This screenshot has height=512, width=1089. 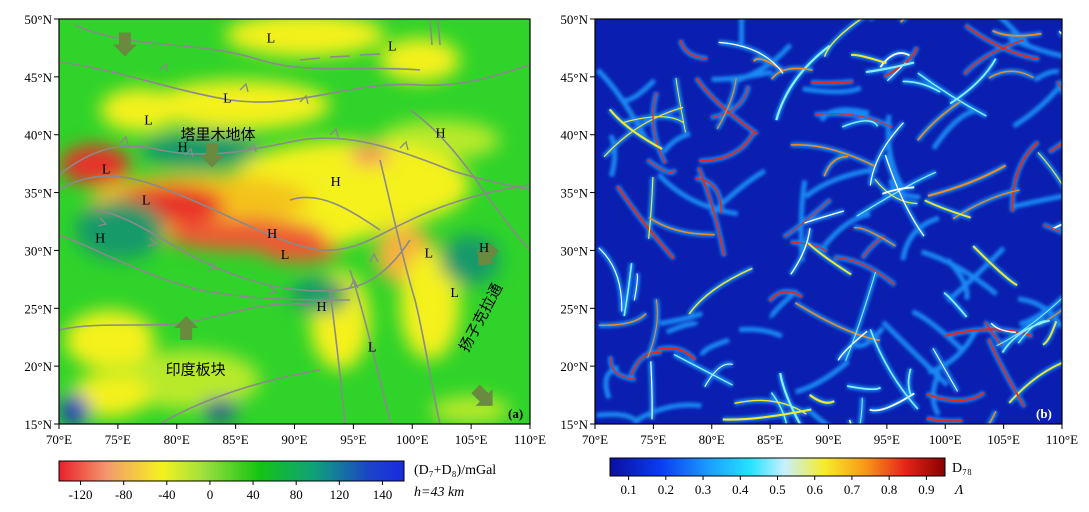 What do you see at coordinates (231, 491) in the screenshot?
I see `colorbar-a-ticks: -120 -80 -40 0 40 80 120 140` at bounding box center [231, 491].